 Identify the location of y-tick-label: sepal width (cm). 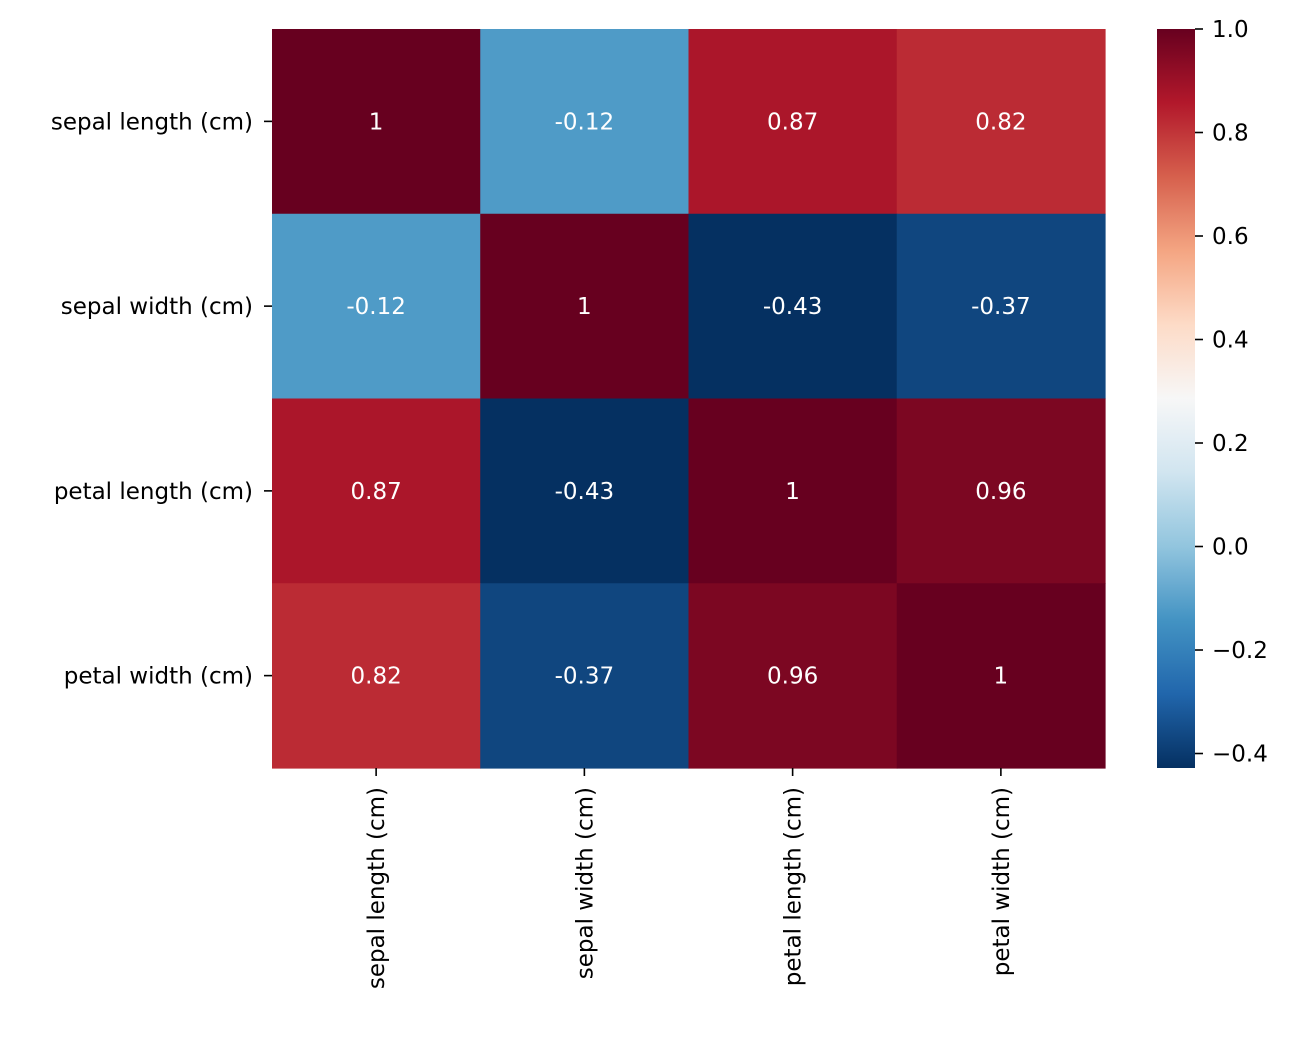
(157, 307).